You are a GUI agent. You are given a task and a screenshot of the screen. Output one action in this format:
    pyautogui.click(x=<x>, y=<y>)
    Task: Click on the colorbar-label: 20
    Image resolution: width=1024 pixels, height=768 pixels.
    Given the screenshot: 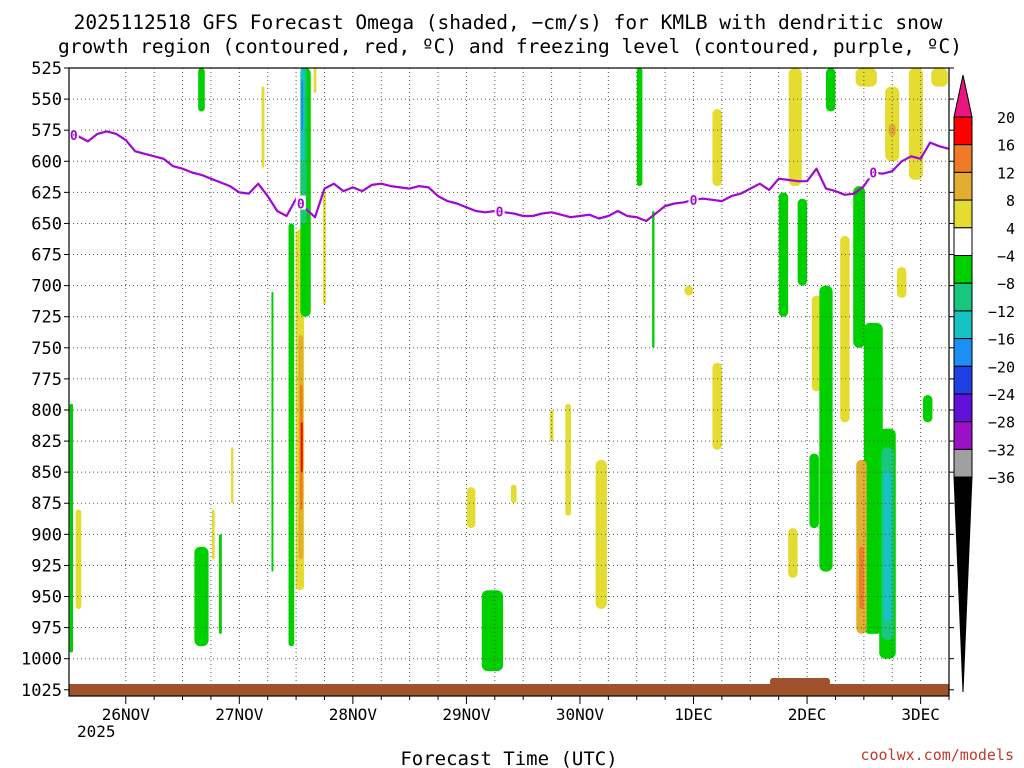 What is the action you would take?
    pyautogui.click(x=1006, y=118)
    